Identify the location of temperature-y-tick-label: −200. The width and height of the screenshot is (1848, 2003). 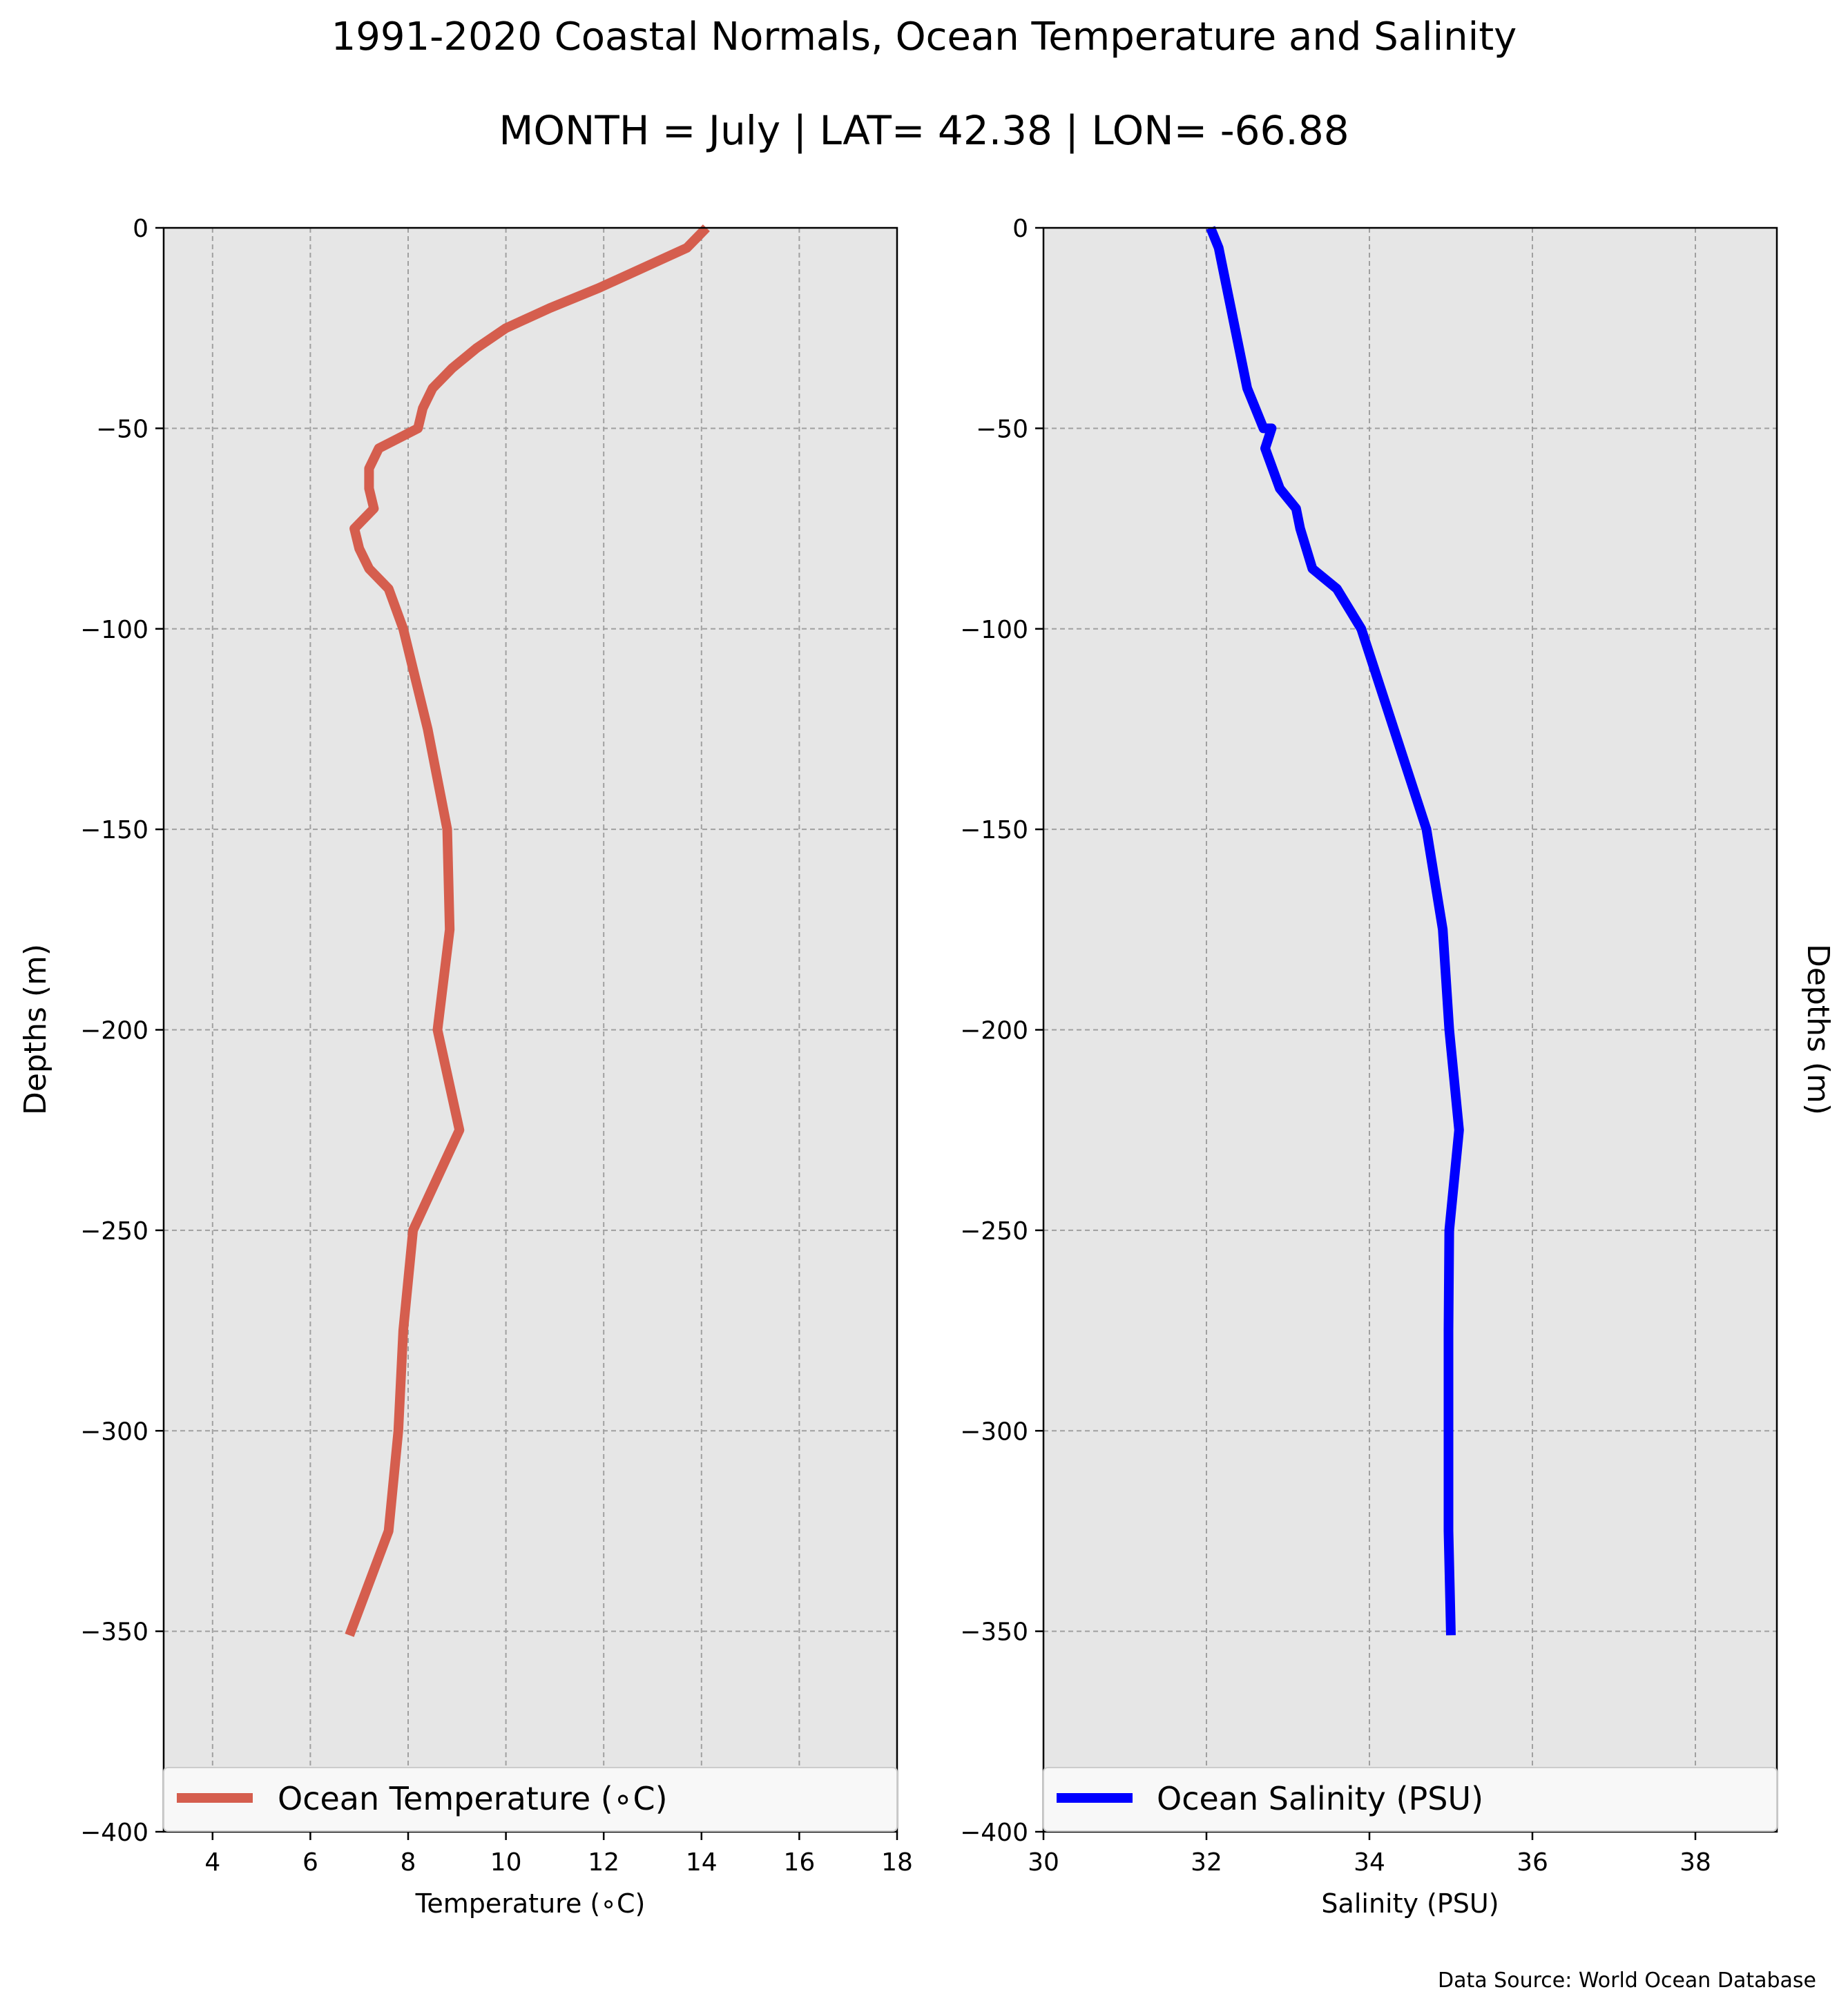
(114, 1031).